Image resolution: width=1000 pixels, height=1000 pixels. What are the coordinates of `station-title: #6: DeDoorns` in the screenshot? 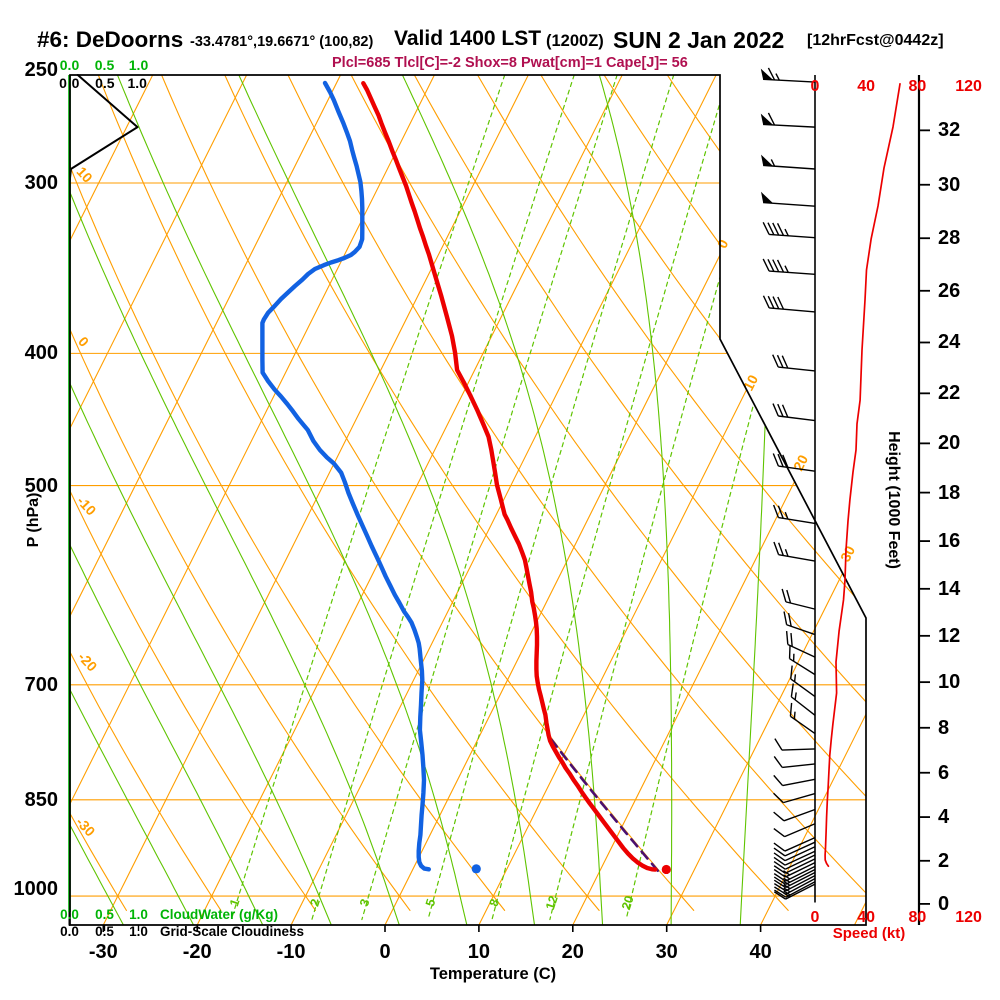 It's located at (110, 39).